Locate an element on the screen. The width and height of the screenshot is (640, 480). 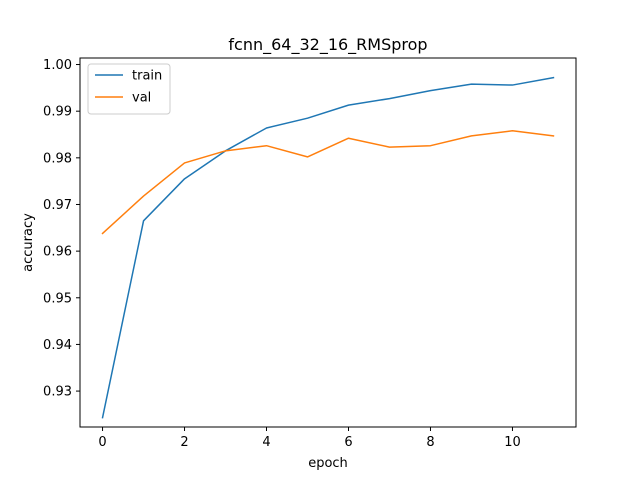
y-tick-label: 0.99 is located at coordinates (57, 112).